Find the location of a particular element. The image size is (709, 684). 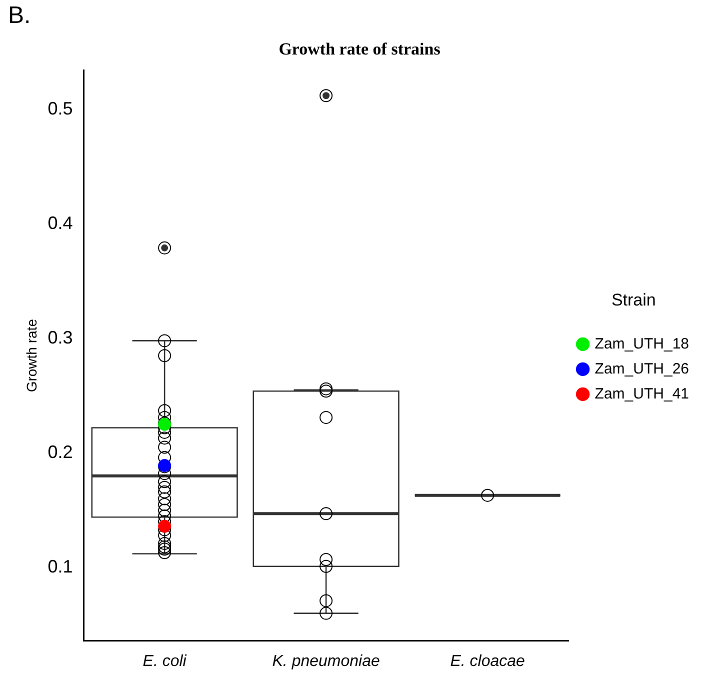

legend-title: Strain is located at coordinates (633, 300).